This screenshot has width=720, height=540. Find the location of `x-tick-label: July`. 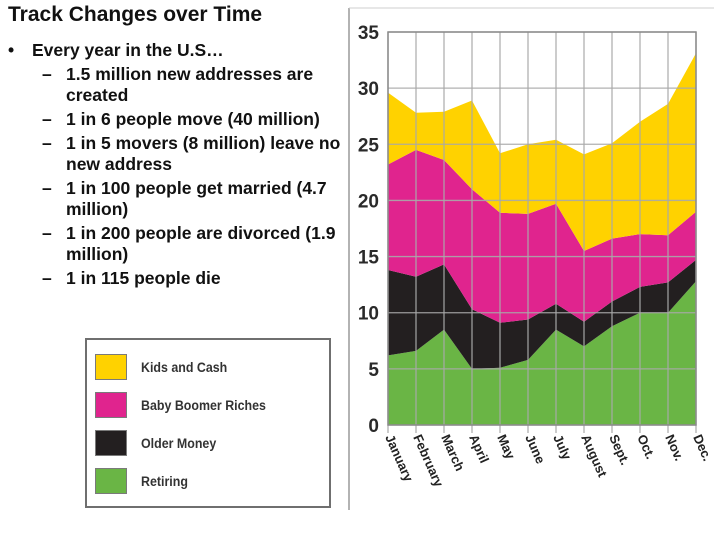

x-tick-label: July is located at coordinates (562, 447).